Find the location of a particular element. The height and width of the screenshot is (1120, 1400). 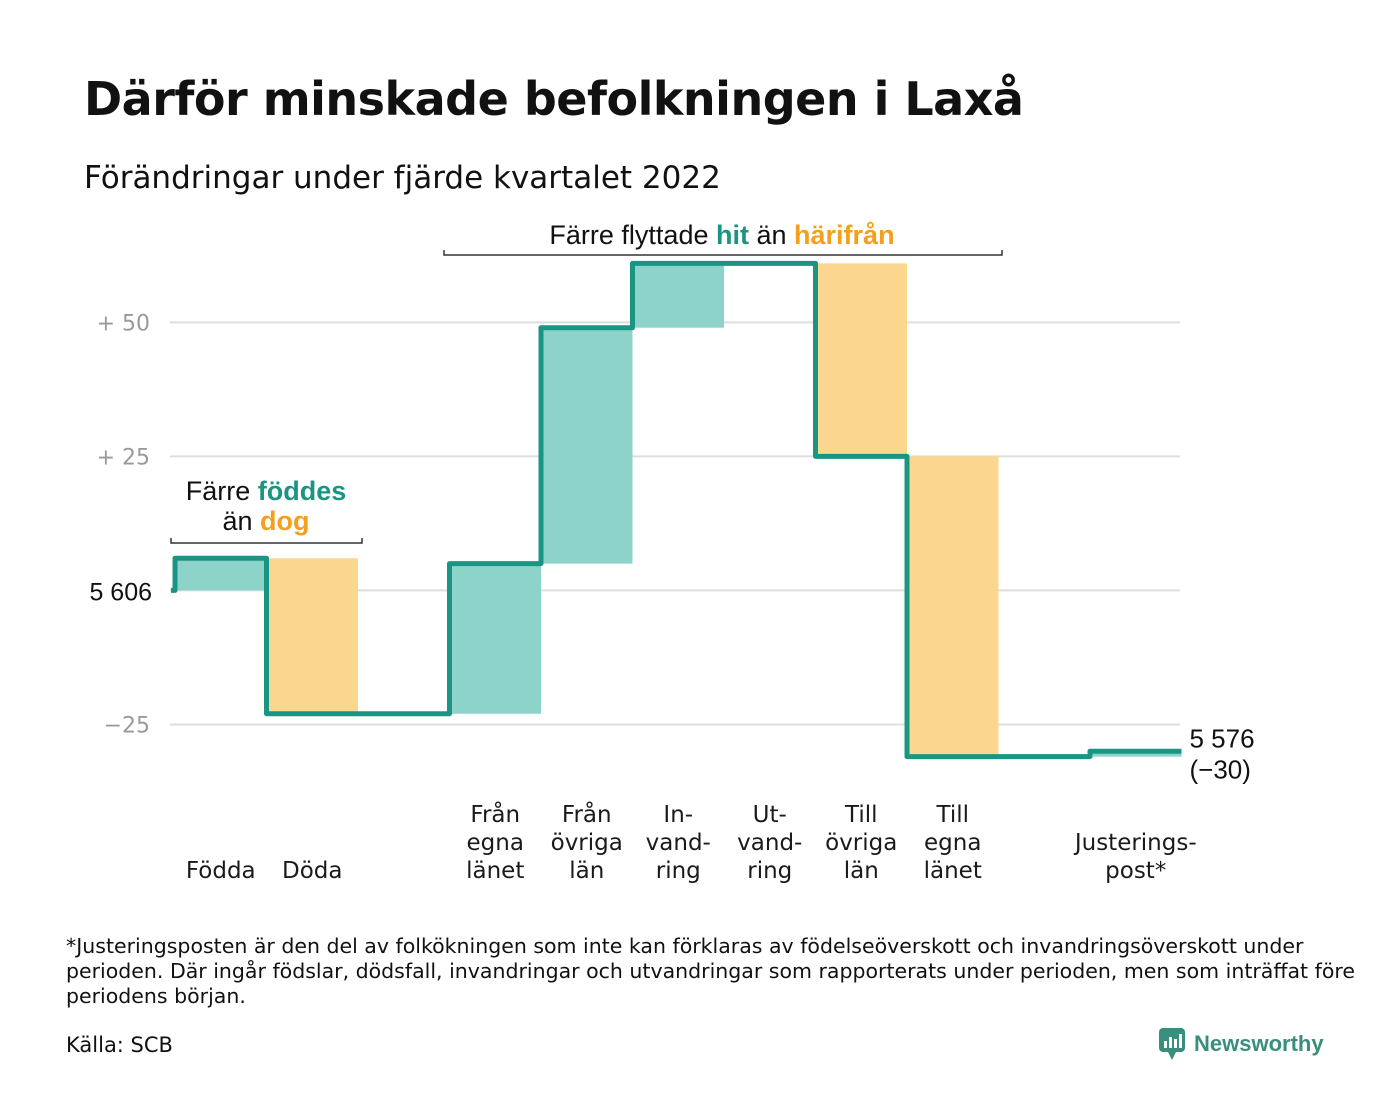

category-label: Födda is located at coordinates (221, 871).